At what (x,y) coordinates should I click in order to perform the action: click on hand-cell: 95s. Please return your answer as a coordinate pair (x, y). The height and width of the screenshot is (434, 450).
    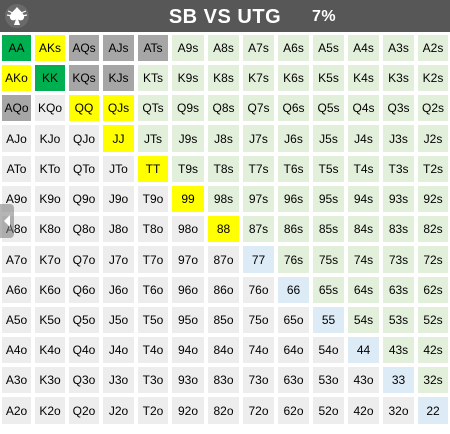
    Looking at the image, I should click on (328, 199).